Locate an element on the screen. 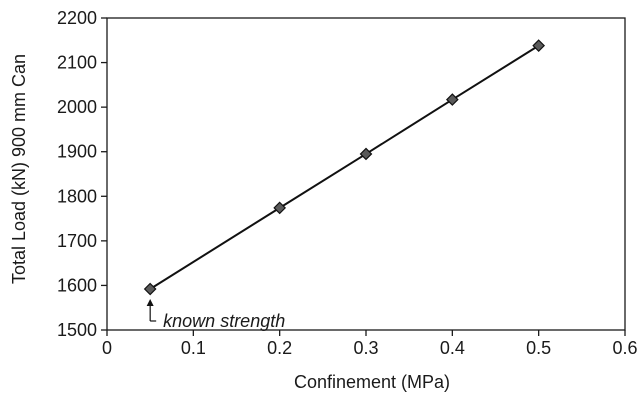 The width and height of the screenshot is (640, 394). y-tick-label: 1900 is located at coordinates (77, 152).